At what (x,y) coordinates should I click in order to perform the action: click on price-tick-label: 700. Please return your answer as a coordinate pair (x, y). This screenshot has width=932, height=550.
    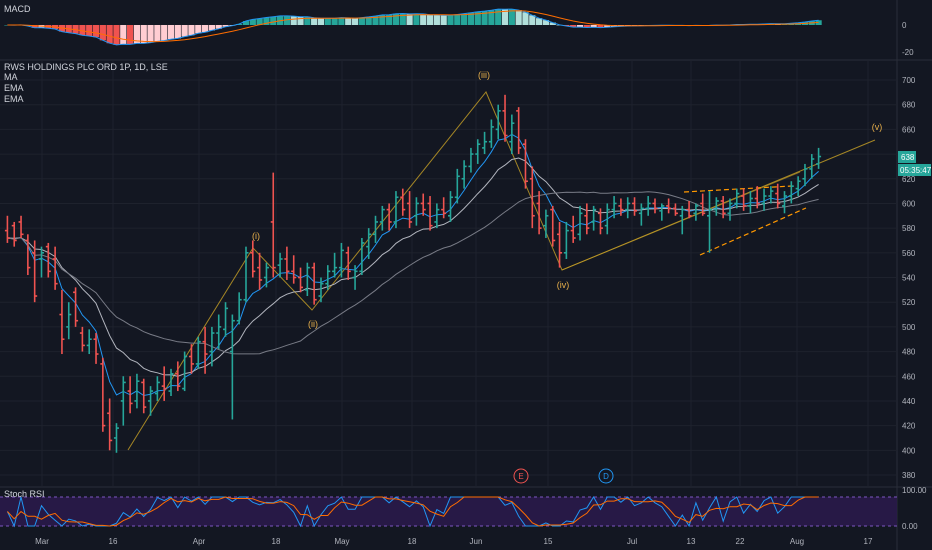
    Looking at the image, I should click on (909, 80).